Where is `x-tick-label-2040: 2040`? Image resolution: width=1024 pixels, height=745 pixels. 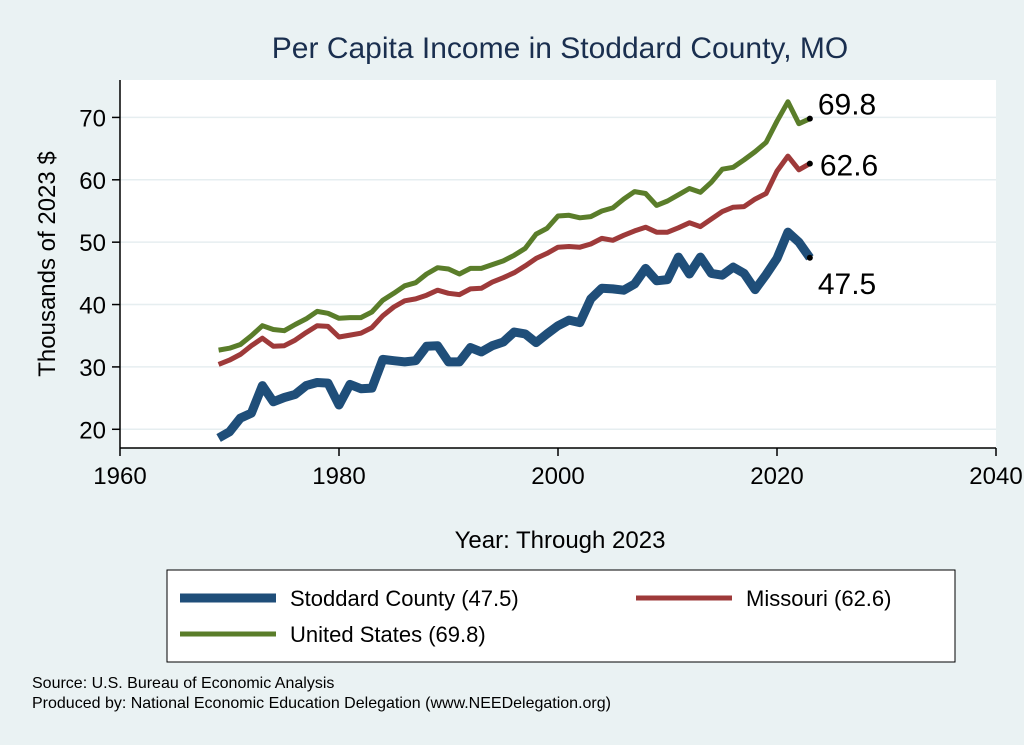
x-tick-label-2040: 2040 is located at coordinates (995, 476).